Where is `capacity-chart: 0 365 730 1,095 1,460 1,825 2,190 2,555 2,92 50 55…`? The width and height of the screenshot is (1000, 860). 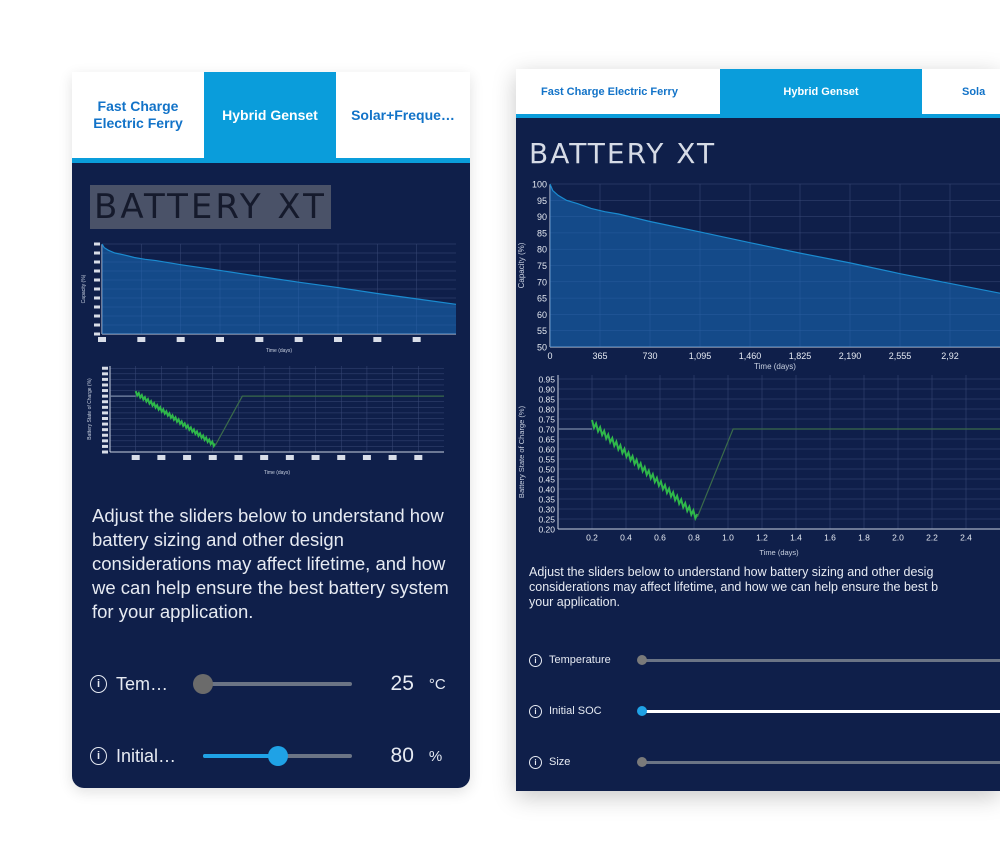
capacity-chart: 0 365 730 1,095 1,460 1,825 2,190 2,555 2,92 50 55… is located at coordinates (758, 276).